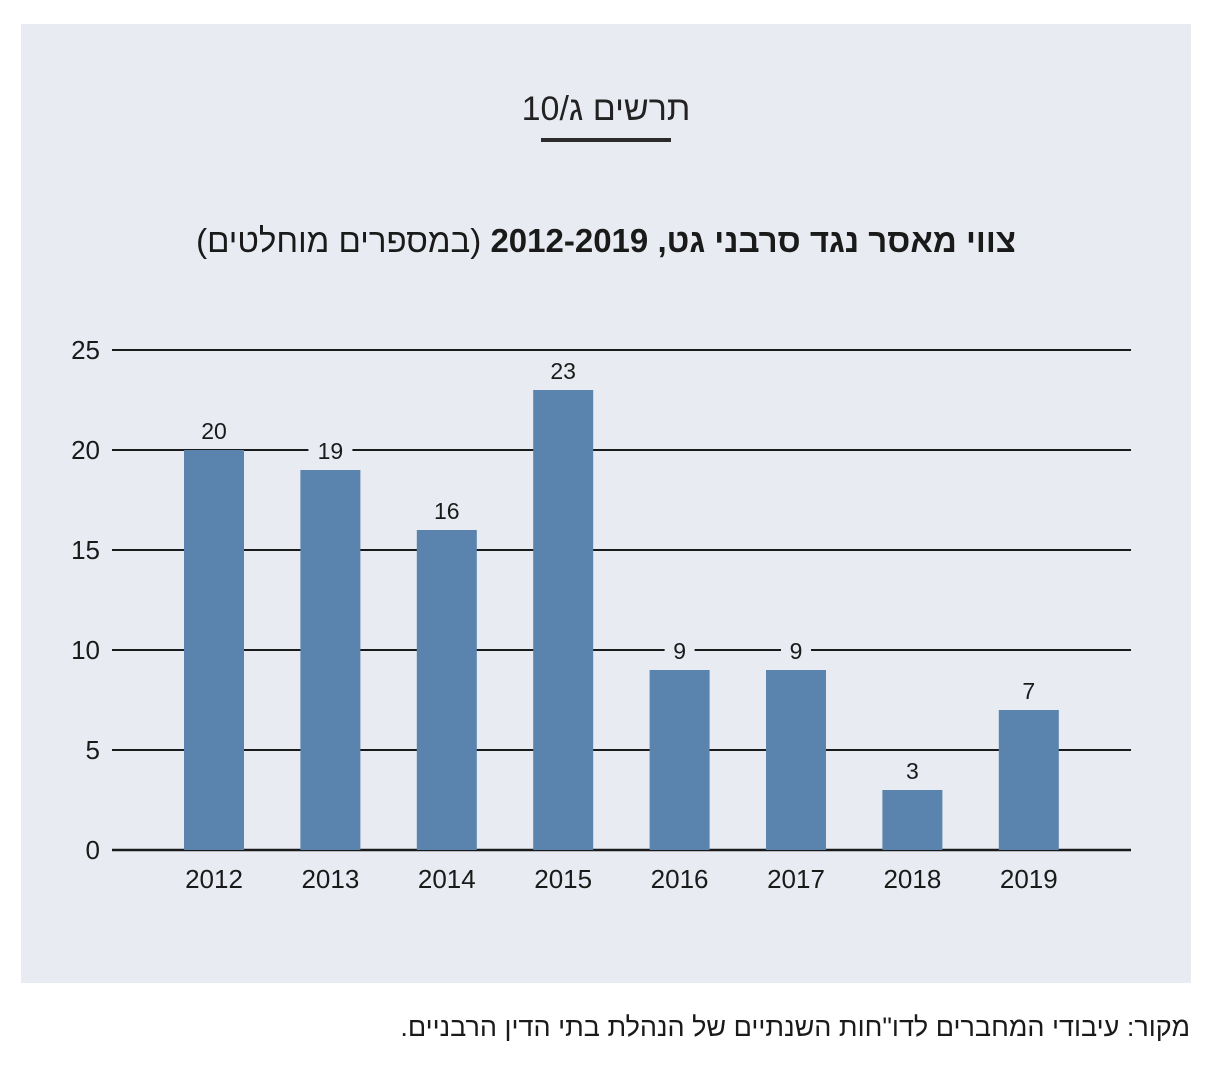  I want to click on x-tick-label: 2018, so click(912, 879).